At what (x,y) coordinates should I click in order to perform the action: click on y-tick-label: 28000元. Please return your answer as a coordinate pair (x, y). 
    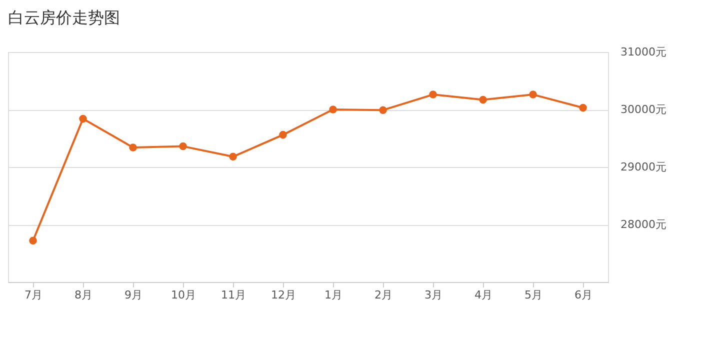
    Looking at the image, I should click on (643, 224).